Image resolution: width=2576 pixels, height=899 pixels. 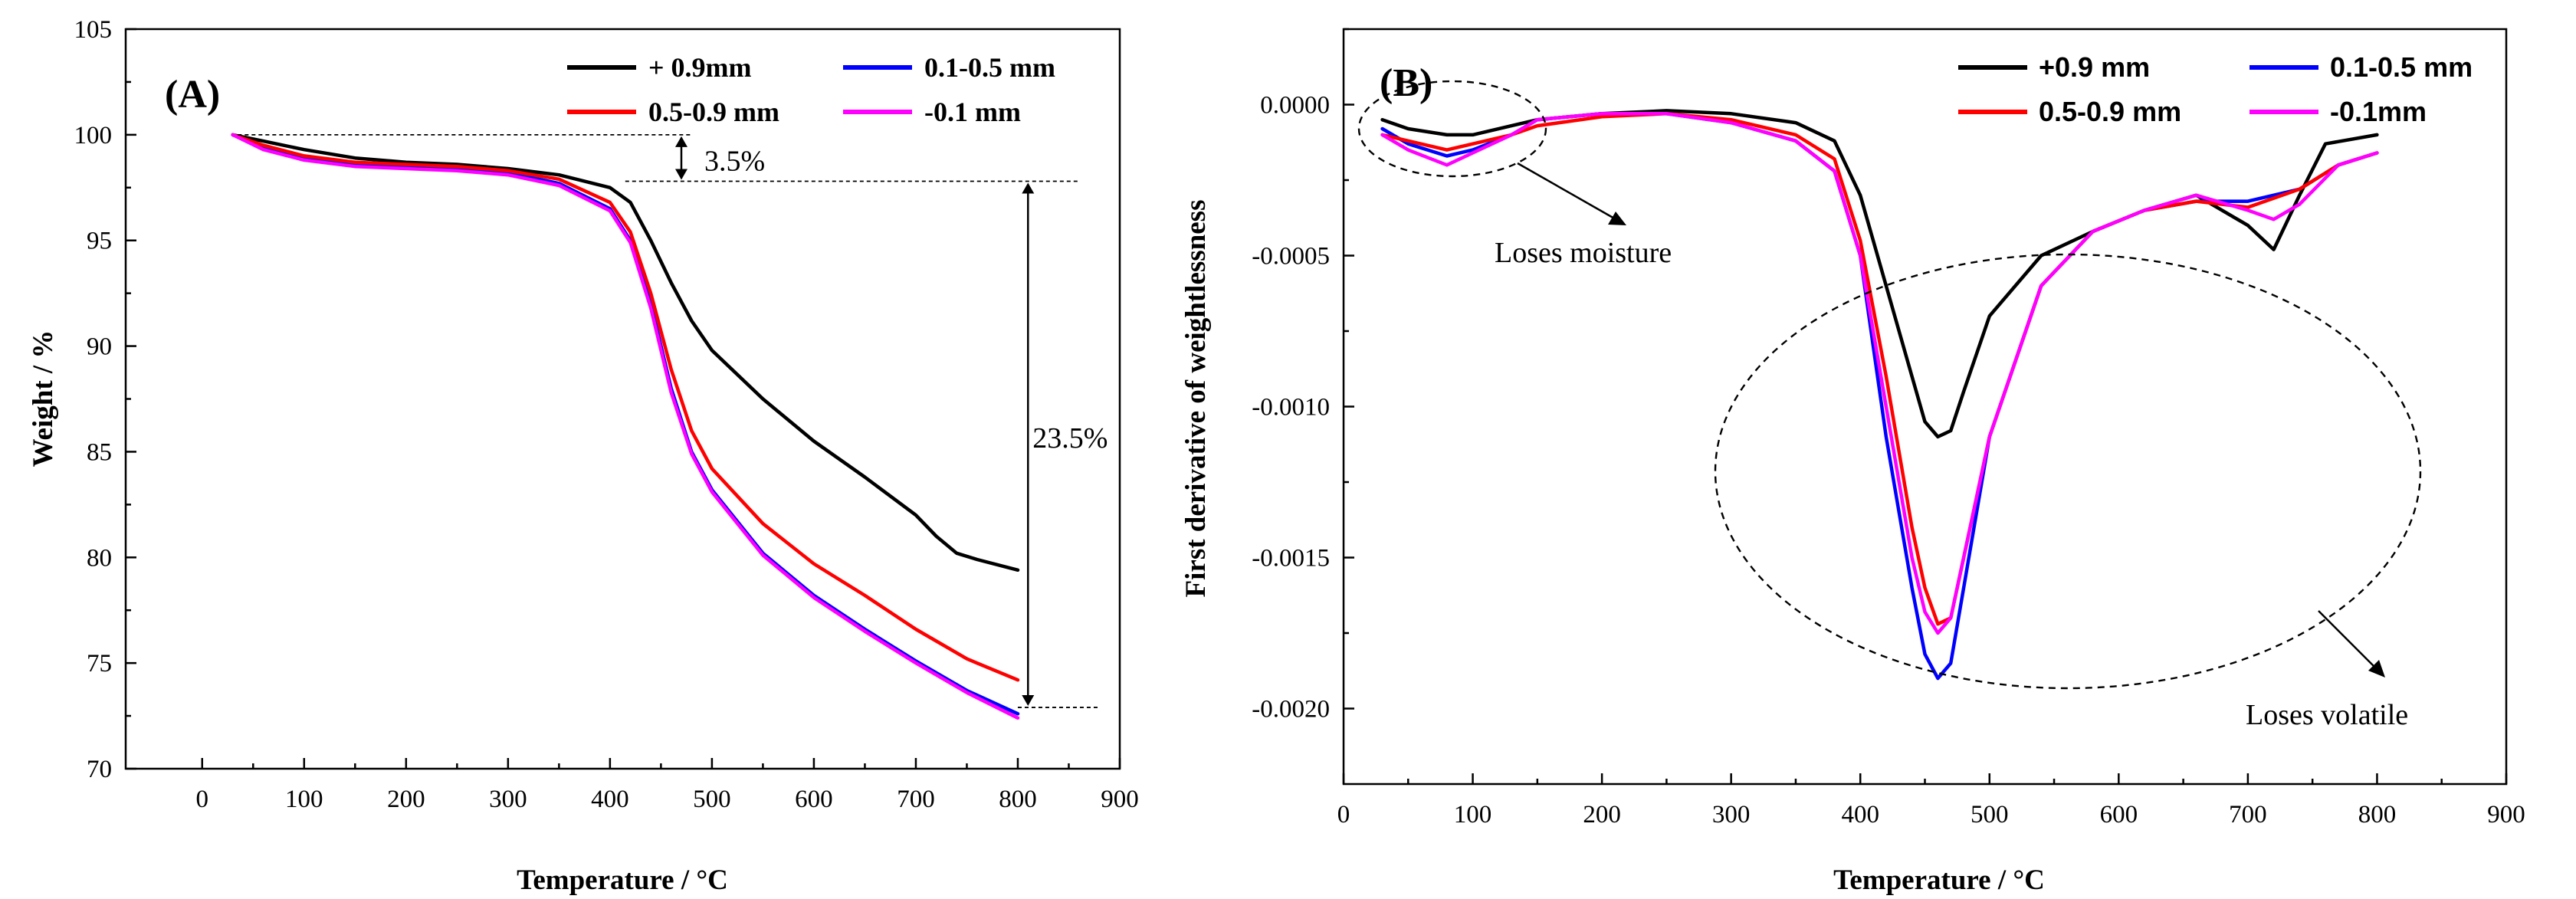 I want to click on moisture-region-ellipse, so click(x=1452, y=129).